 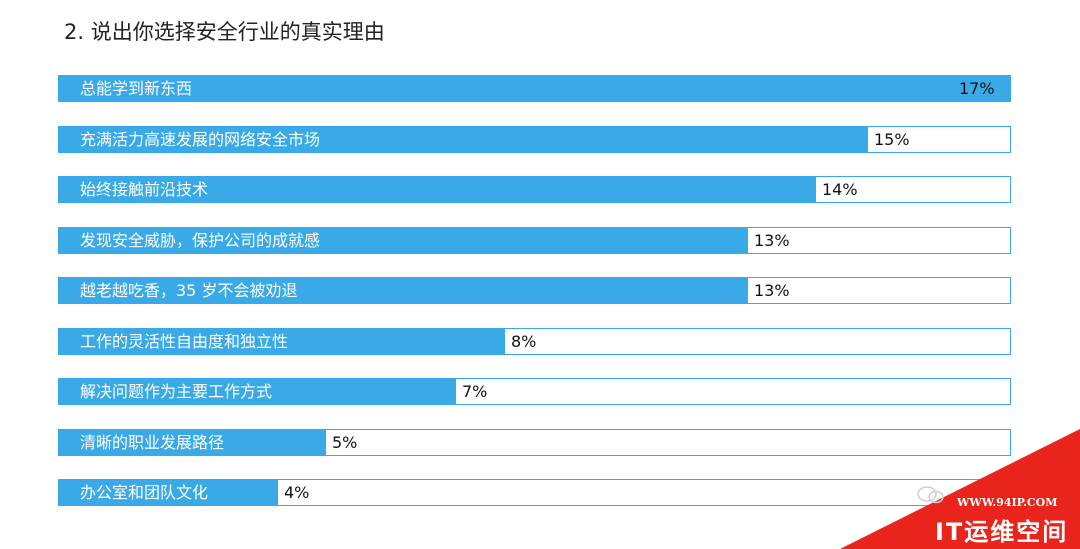 I want to click on bar-row: 解决问题作为主要工作方式 7%, so click(x=534, y=391).